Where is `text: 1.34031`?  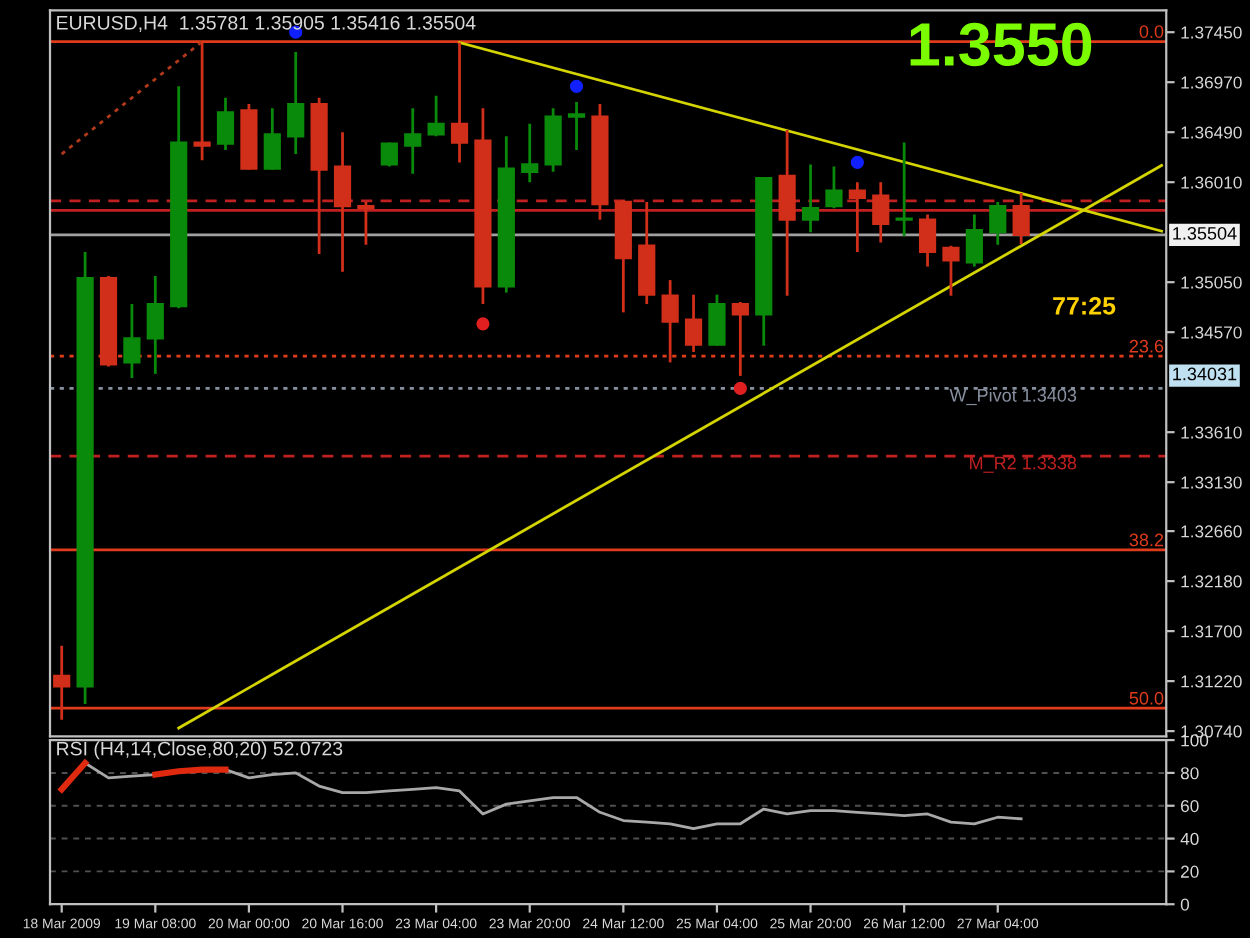
text: 1.34031 is located at coordinates (1205, 374).